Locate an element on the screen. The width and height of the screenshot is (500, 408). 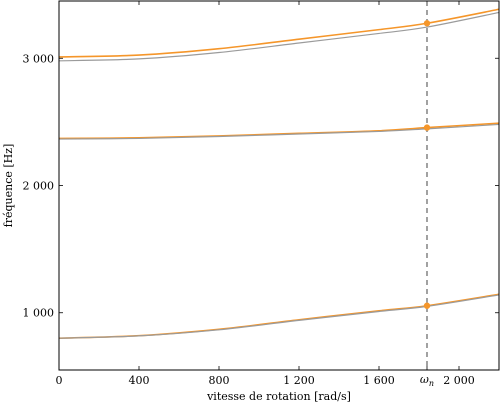
curve-5-orange is located at coordinates (279, 33).